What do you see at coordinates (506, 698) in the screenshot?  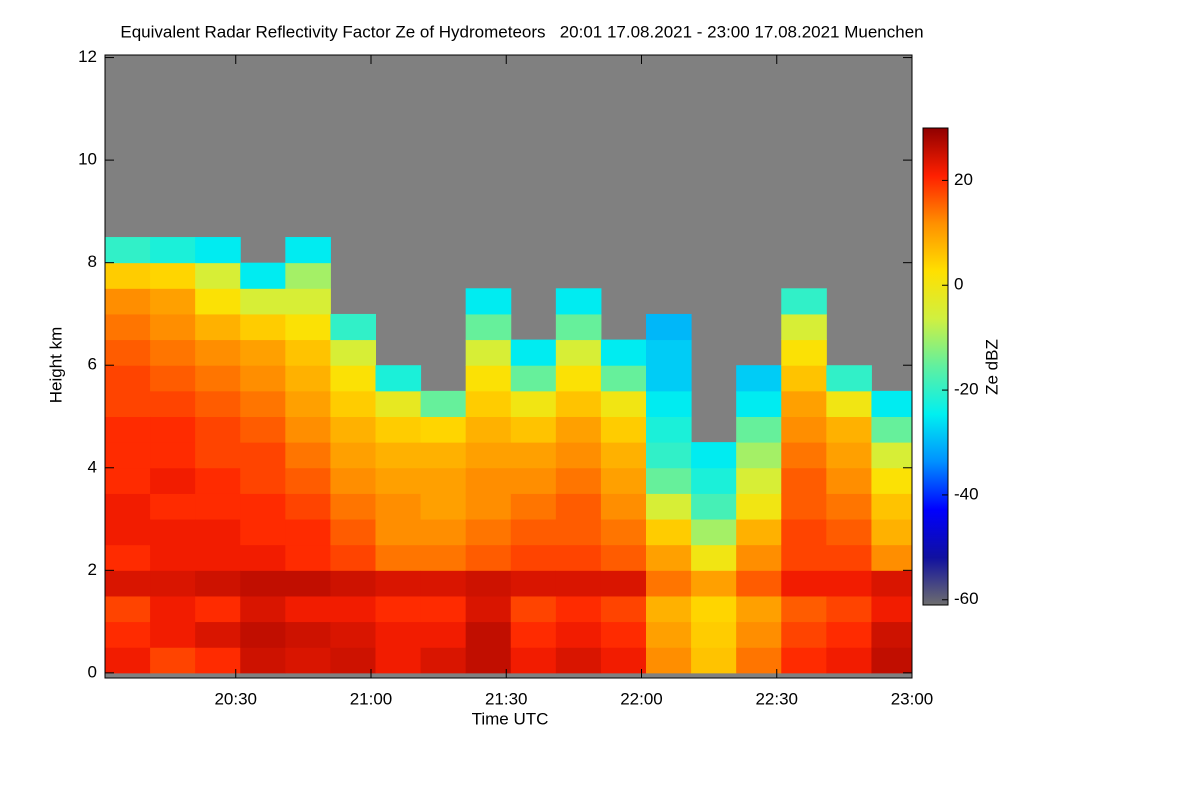 I see `x-tick-label: 21:30` at bounding box center [506, 698].